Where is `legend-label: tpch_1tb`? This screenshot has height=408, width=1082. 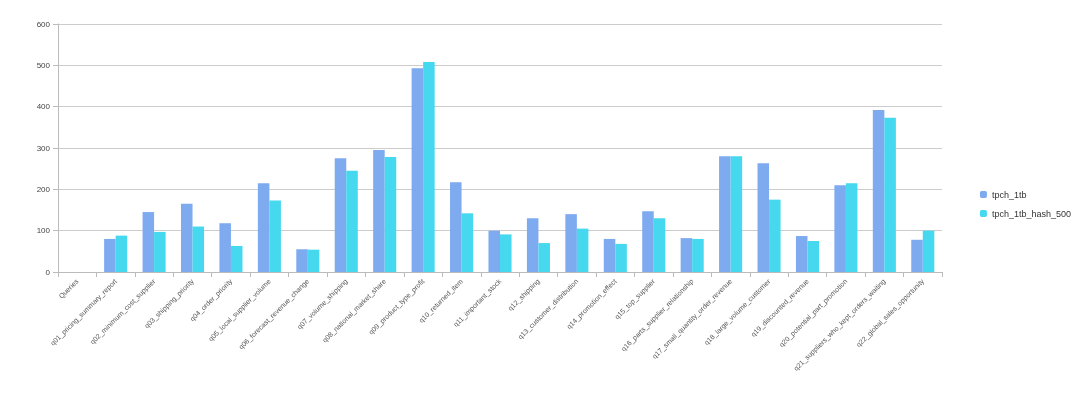
legend-label: tpch_1tb is located at coordinates (1009, 194).